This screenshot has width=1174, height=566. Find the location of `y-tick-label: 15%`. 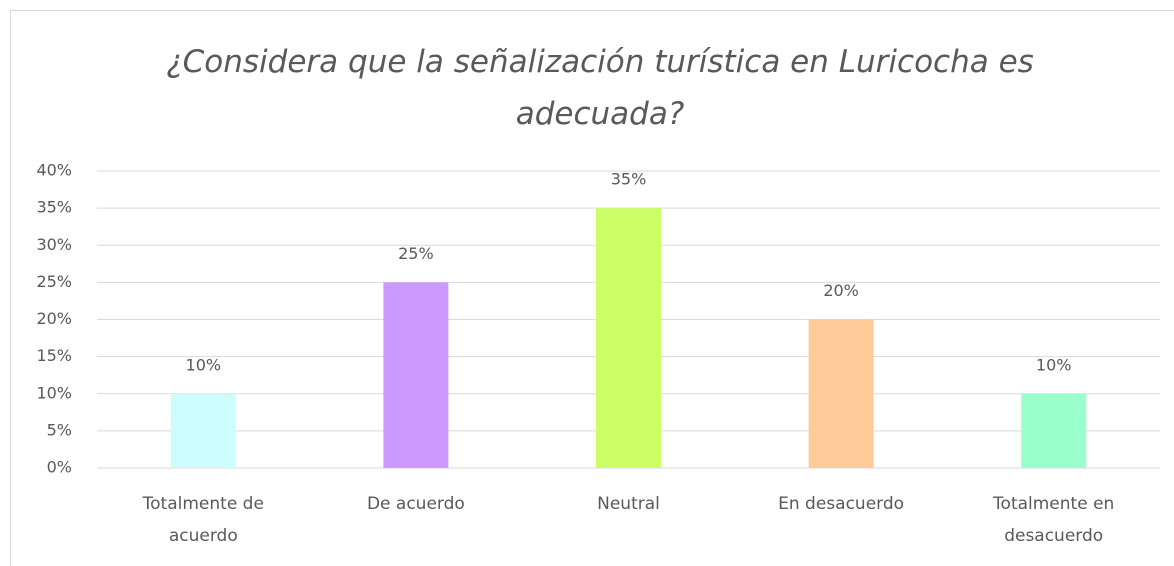

y-tick-label: 15% is located at coordinates (54, 355).